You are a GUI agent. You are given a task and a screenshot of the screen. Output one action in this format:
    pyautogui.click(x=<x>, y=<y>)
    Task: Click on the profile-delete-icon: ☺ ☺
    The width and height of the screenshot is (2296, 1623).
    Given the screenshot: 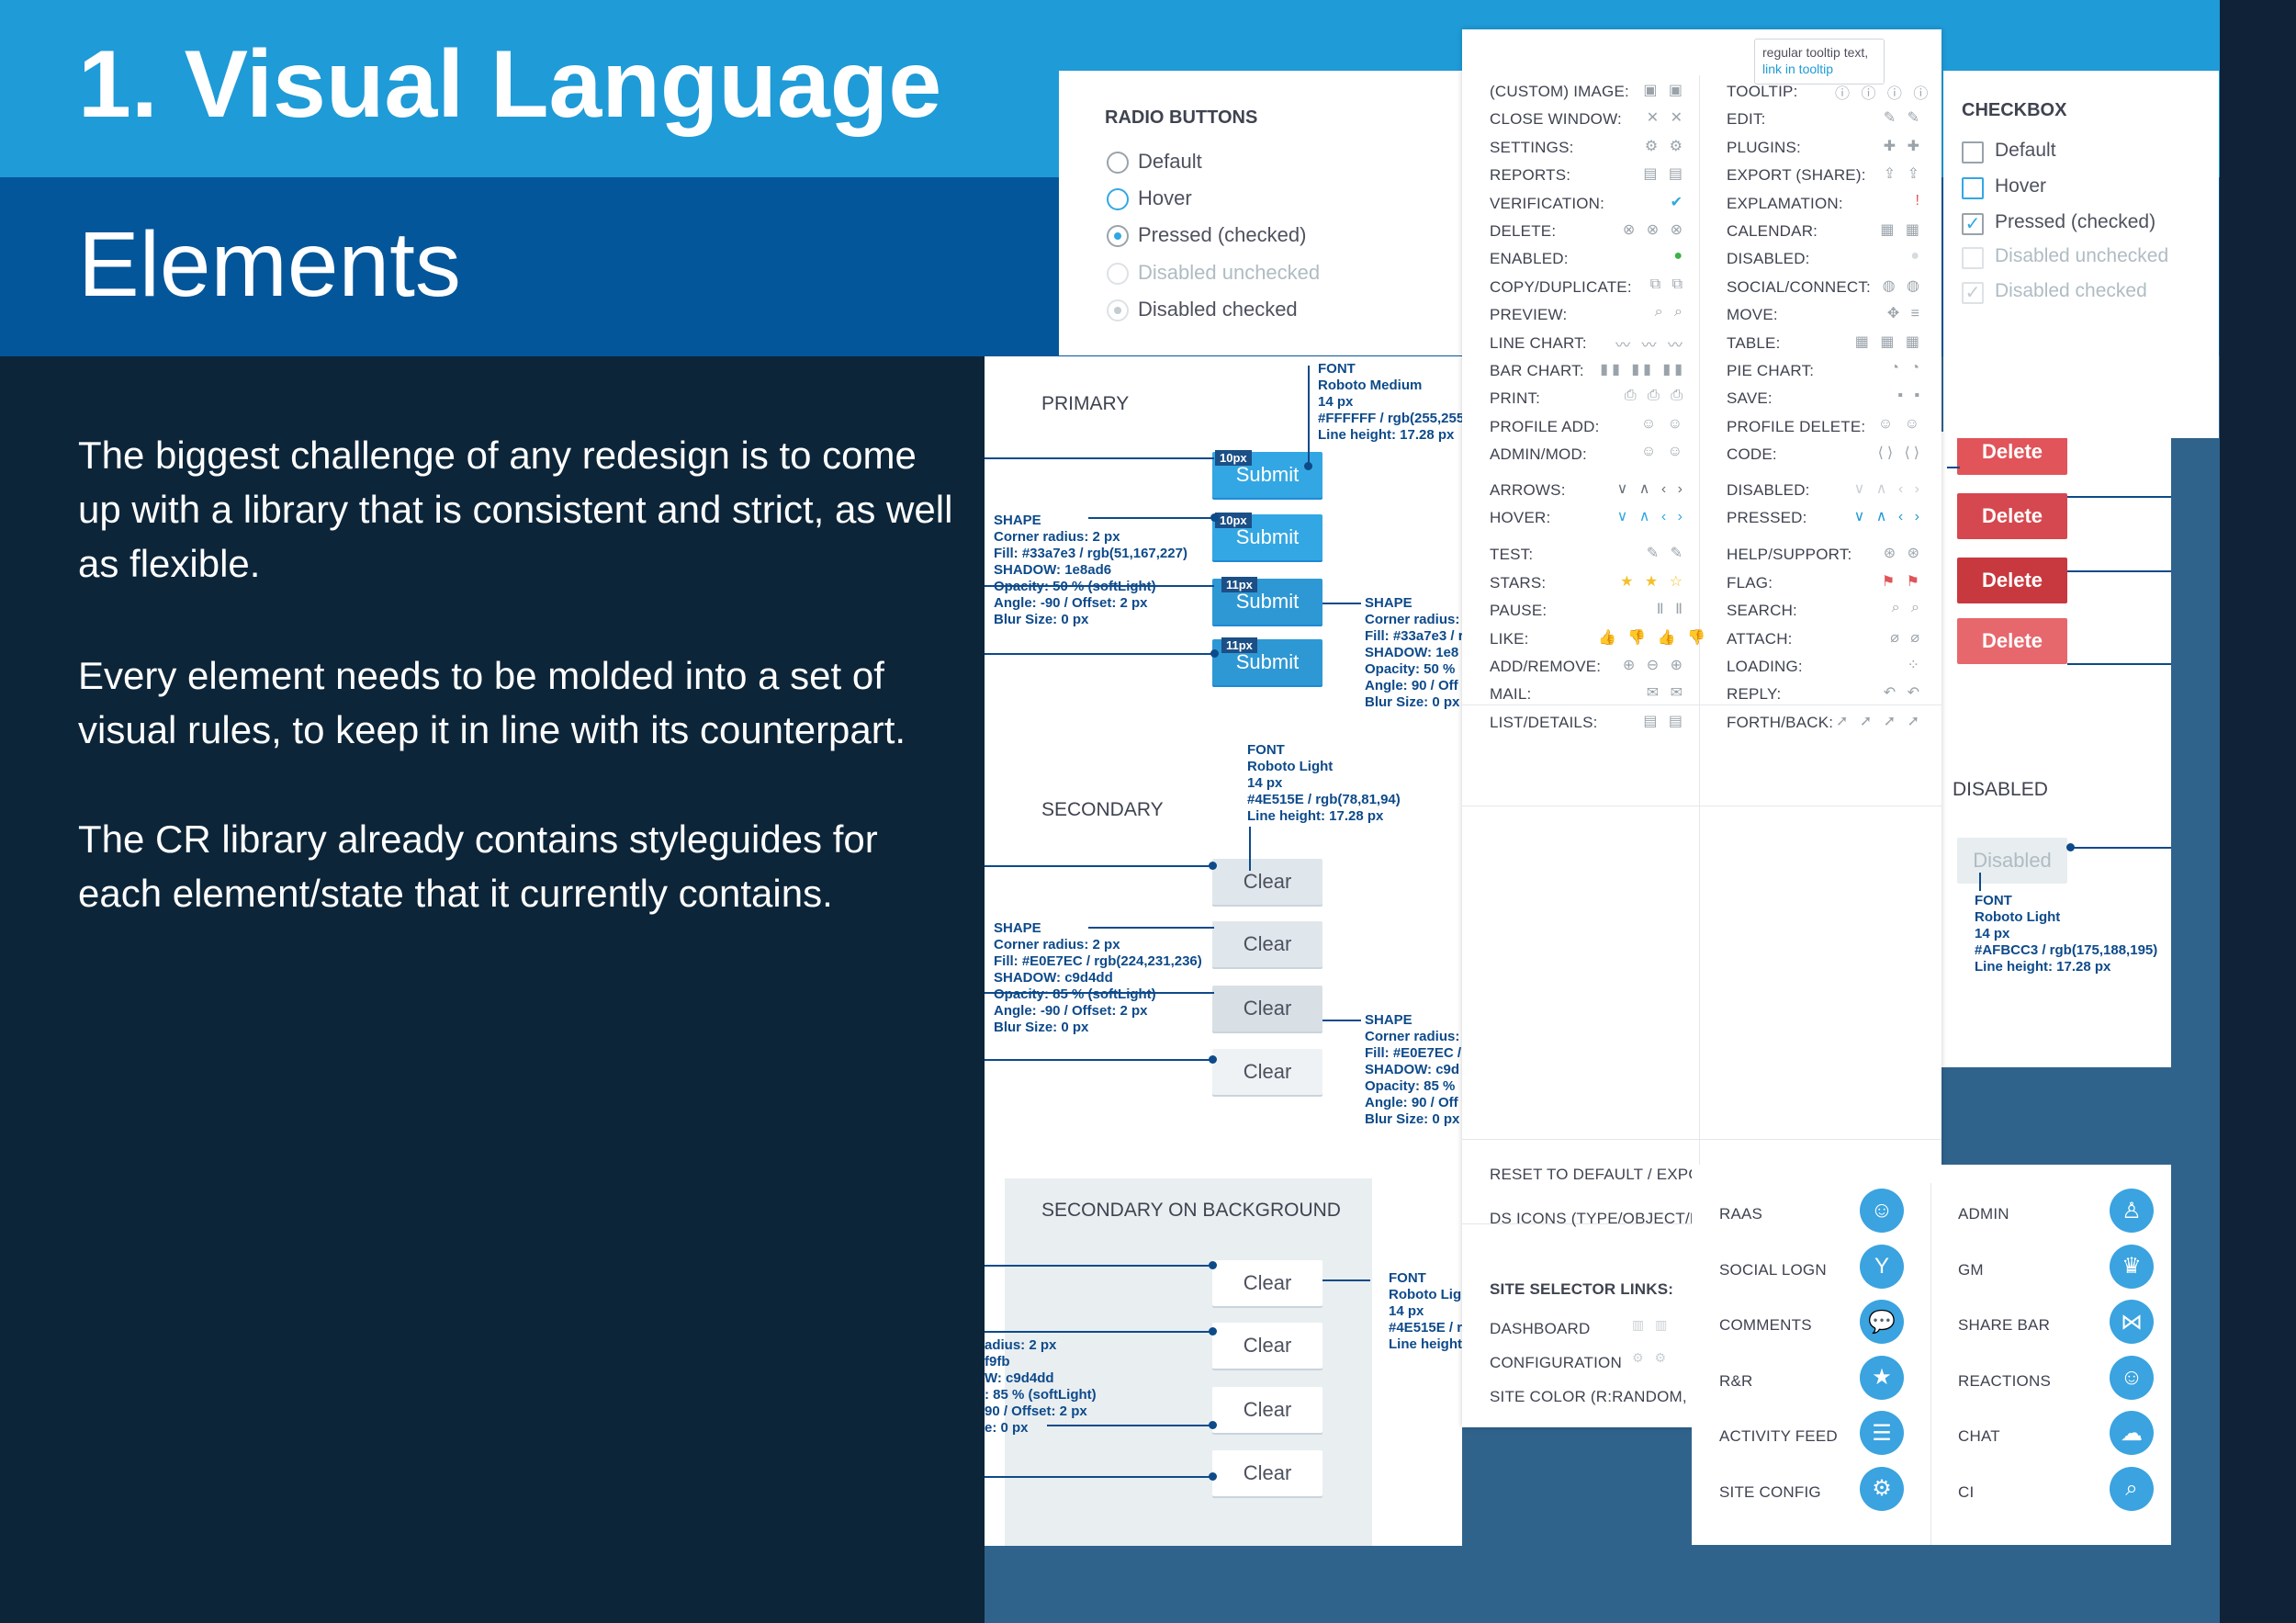 What is the action you would take?
    pyautogui.click(x=1900, y=424)
    